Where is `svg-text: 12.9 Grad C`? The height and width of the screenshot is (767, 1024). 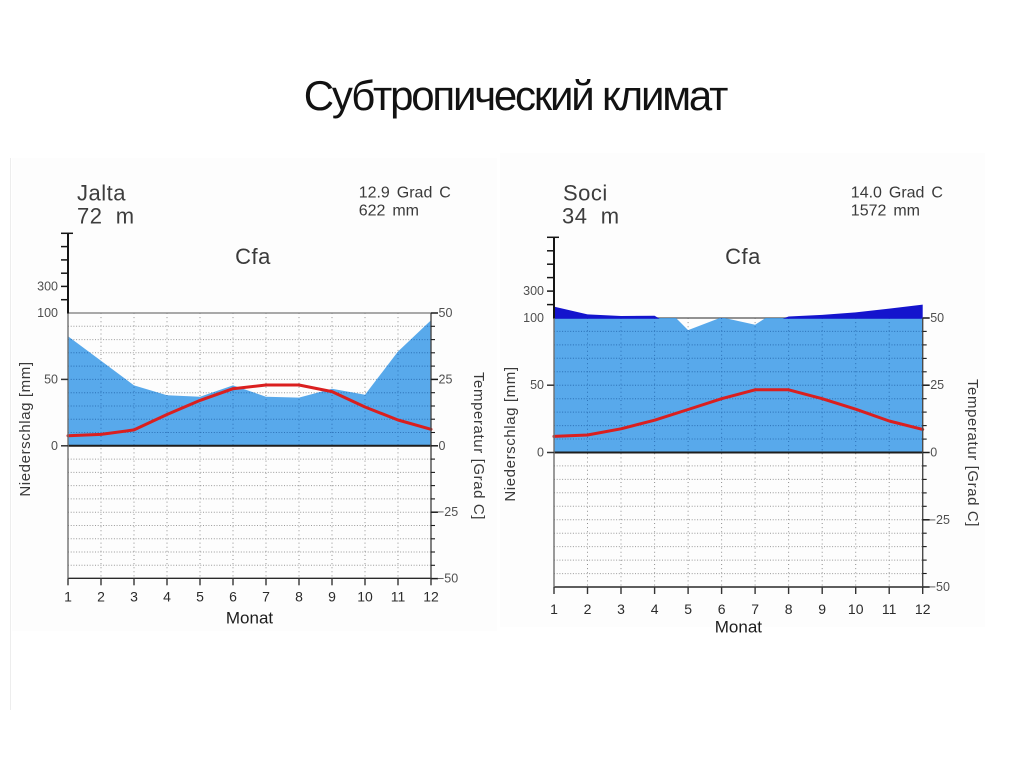 svg-text: 12.9 Grad C is located at coordinates (405, 193).